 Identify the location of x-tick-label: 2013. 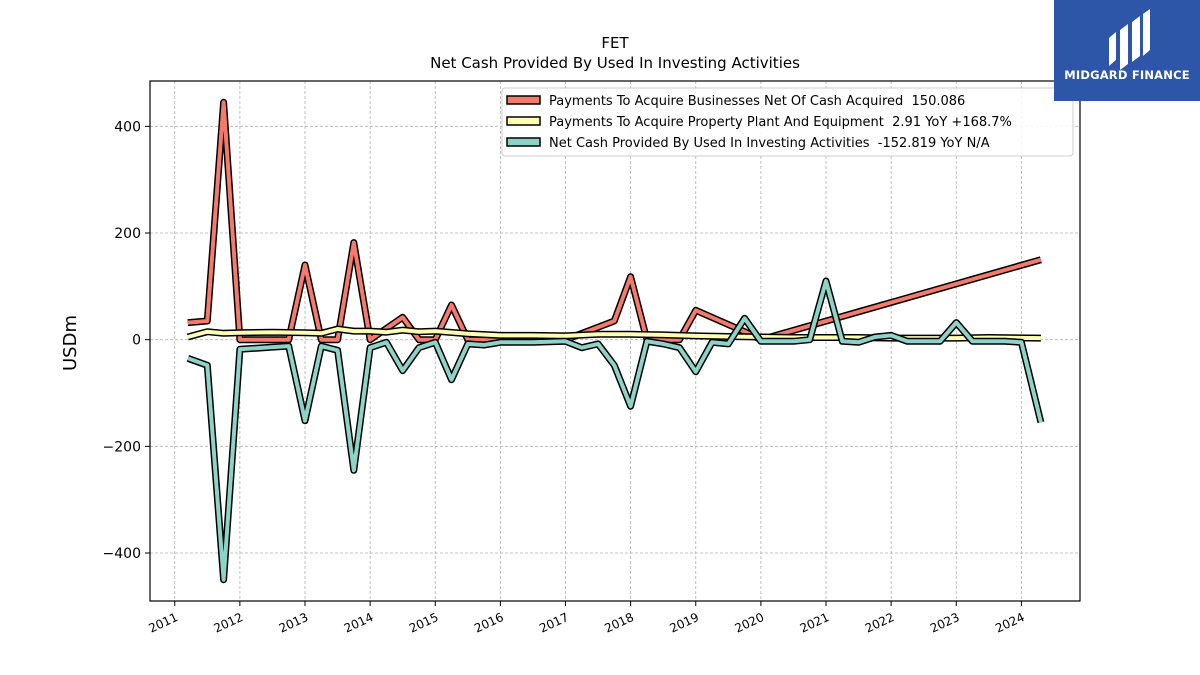
(294, 623).